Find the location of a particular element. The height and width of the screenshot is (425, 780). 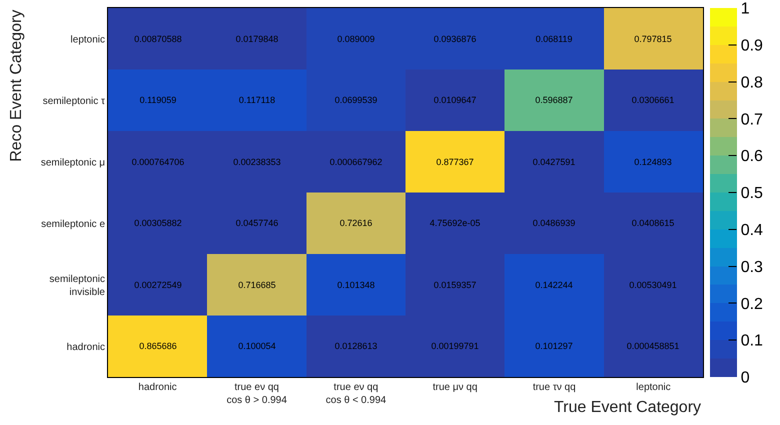

data-label: 0.119059 is located at coordinates (158, 100).